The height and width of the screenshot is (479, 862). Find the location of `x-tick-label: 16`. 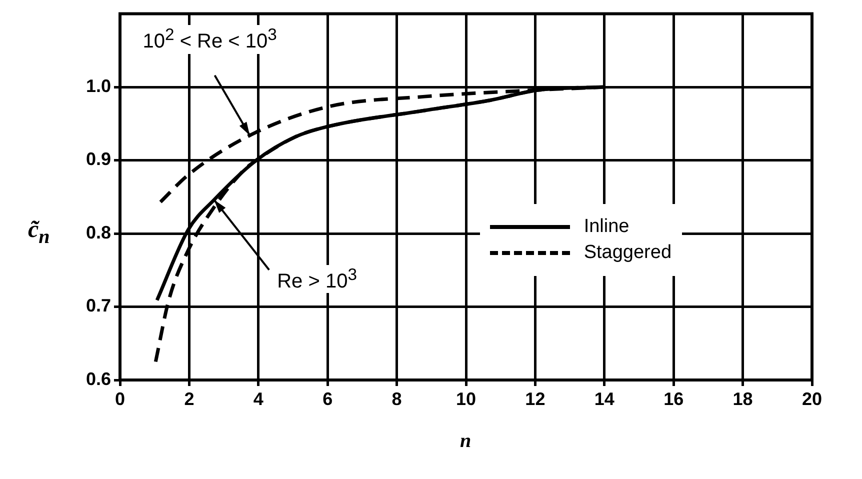

x-tick-label: 16 is located at coordinates (674, 398).